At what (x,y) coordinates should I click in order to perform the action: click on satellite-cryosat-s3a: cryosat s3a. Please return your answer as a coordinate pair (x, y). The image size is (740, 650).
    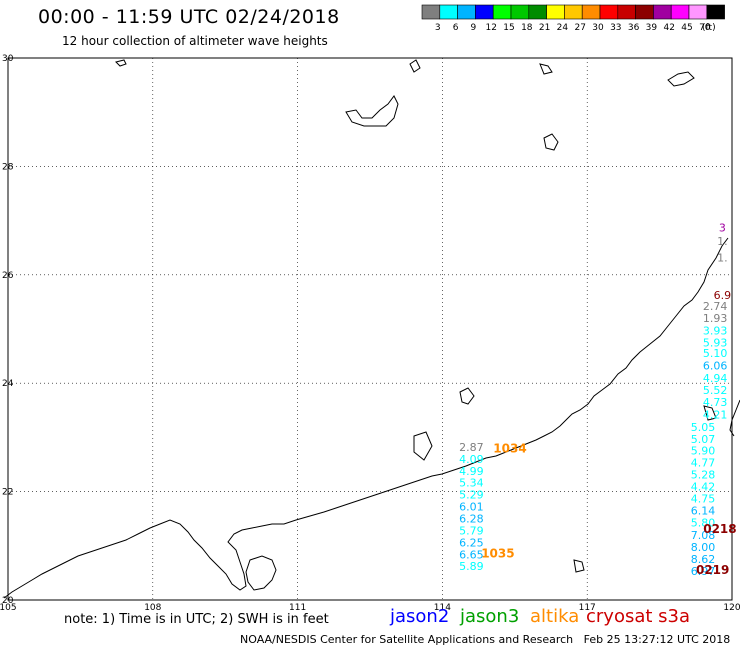
    Looking at the image, I should click on (638, 616).